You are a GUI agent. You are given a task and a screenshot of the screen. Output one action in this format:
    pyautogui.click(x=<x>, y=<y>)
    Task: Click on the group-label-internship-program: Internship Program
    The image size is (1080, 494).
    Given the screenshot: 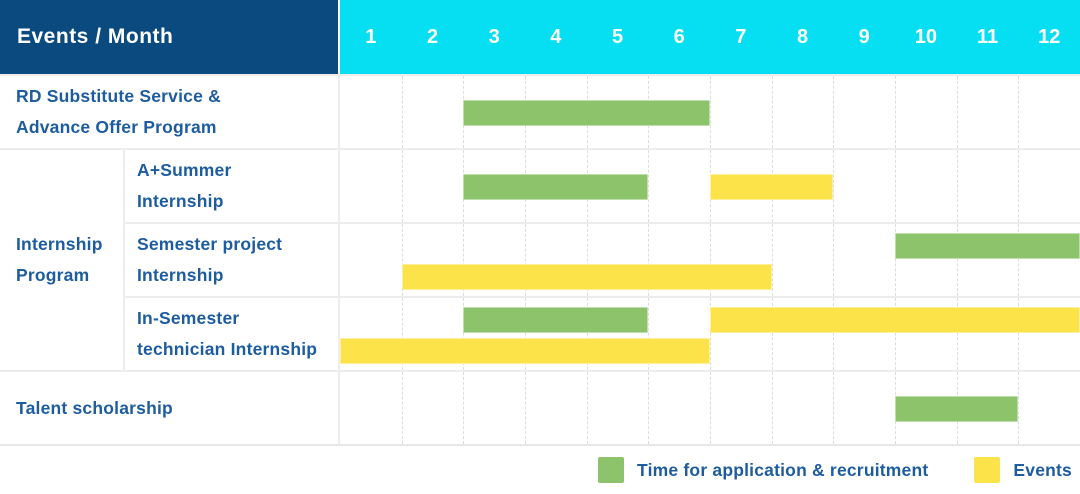 What is the action you would take?
    pyautogui.click(x=62, y=259)
    